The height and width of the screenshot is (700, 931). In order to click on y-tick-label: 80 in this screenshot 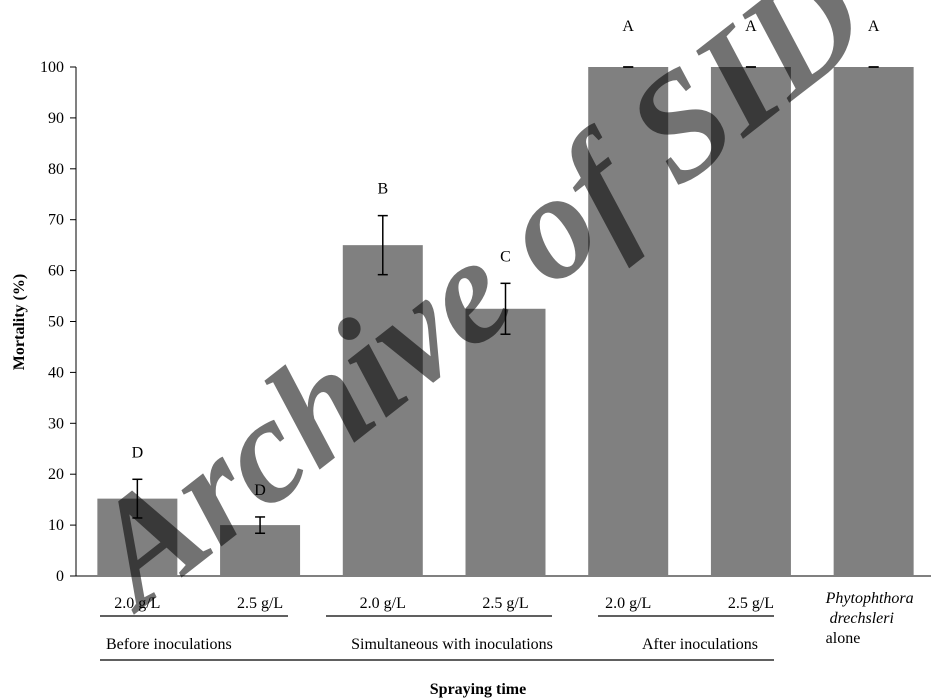, I will do `click(56, 169)`.